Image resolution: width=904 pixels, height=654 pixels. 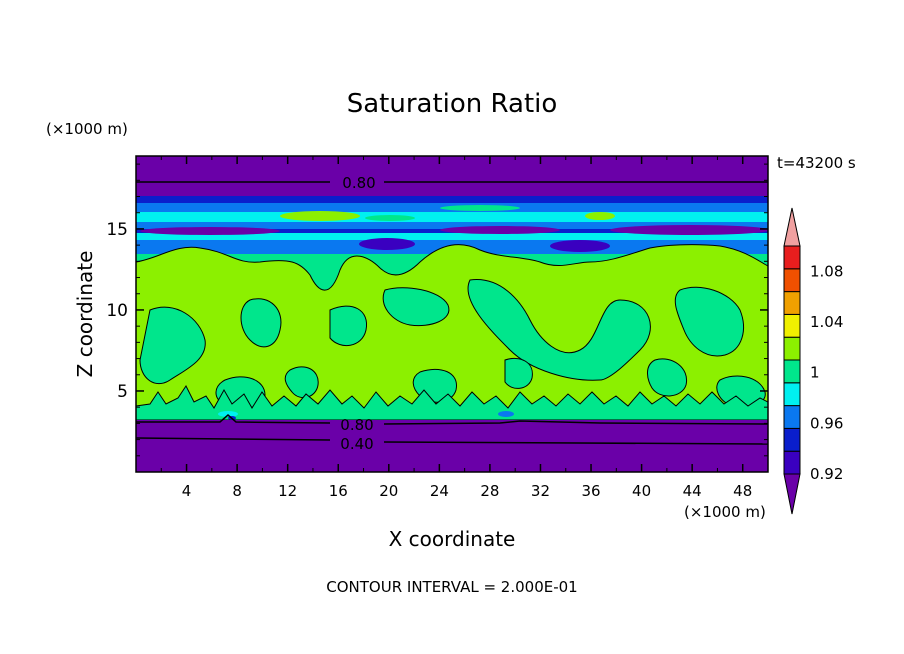 What do you see at coordinates (356, 444) in the screenshot?
I see `contour-label: 0.40` at bounding box center [356, 444].